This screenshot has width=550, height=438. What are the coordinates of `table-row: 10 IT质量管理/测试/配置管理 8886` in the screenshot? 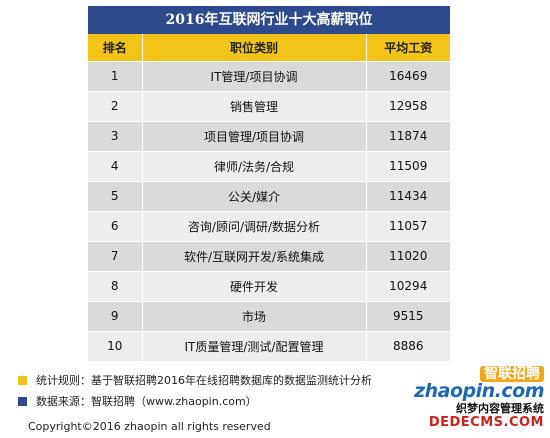 It's located at (269, 345).